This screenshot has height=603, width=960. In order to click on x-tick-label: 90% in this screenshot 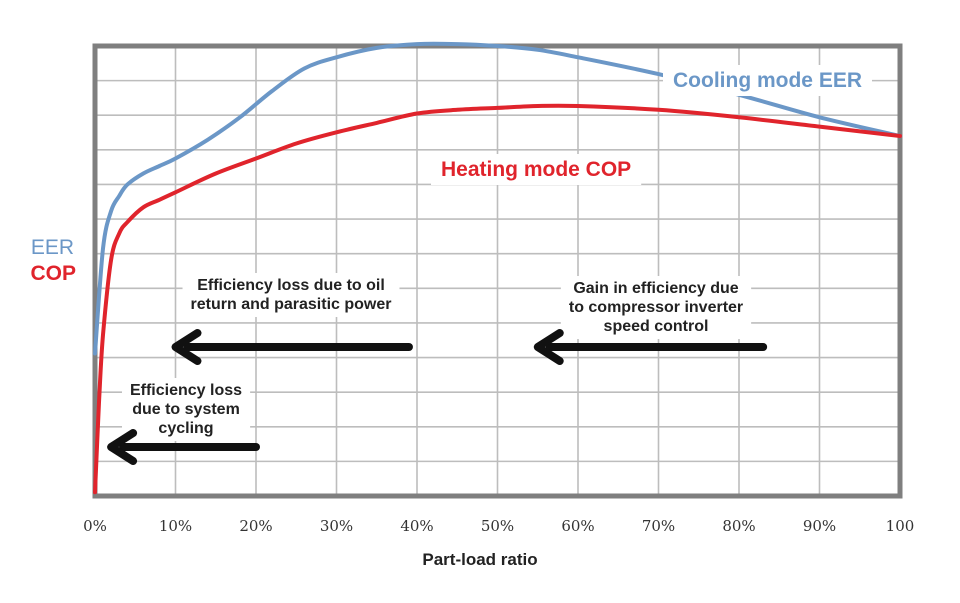, I will do `click(819, 526)`.